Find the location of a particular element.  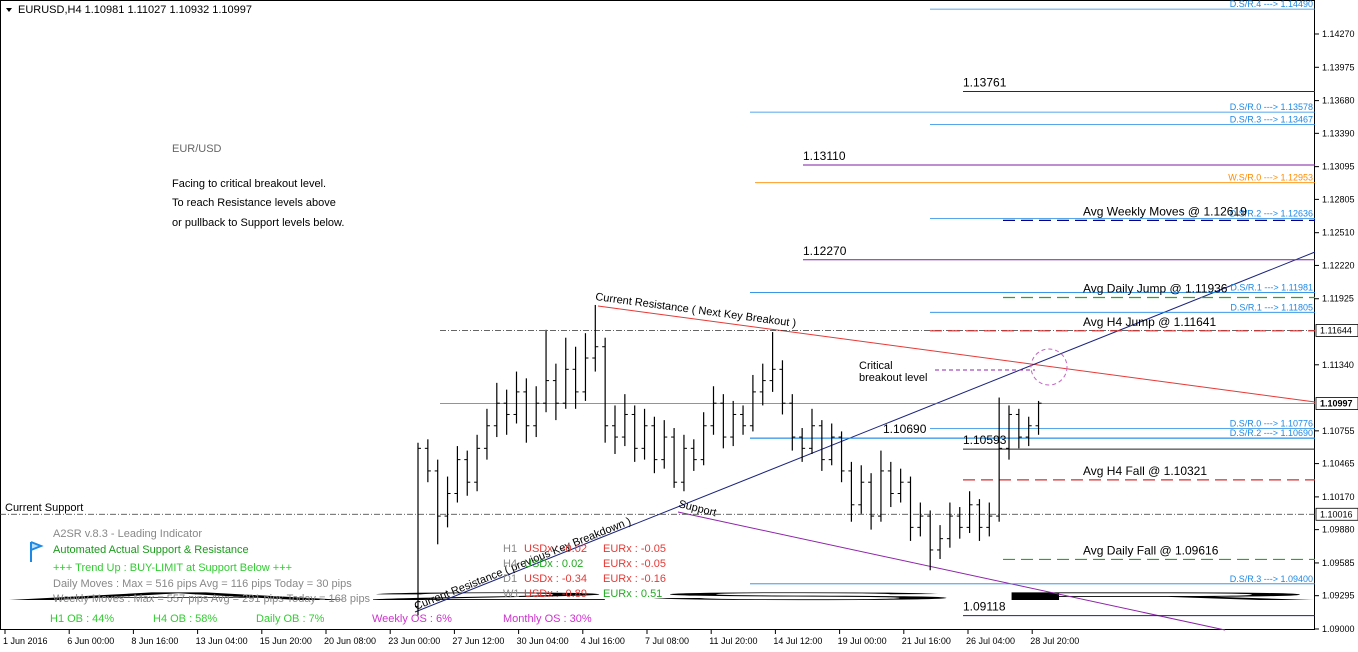

critical-label: breakout level is located at coordinates (893, 378).